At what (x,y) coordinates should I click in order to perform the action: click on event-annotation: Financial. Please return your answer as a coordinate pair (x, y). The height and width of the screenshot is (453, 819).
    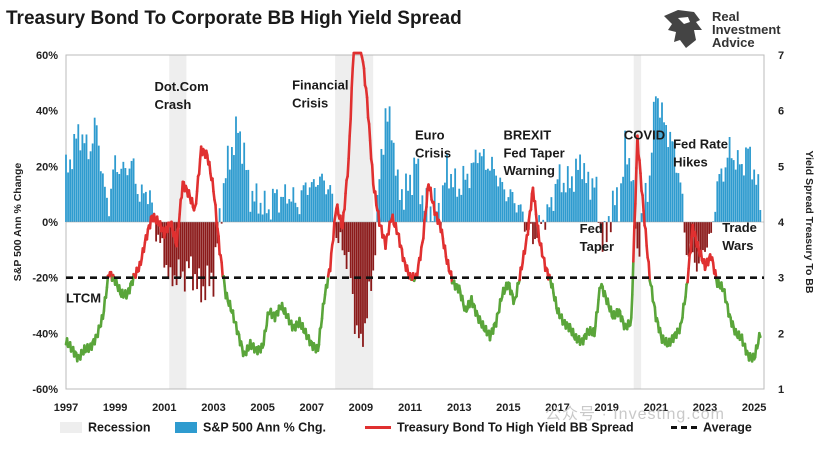
    Looking at the image, I should click on (320, 85).